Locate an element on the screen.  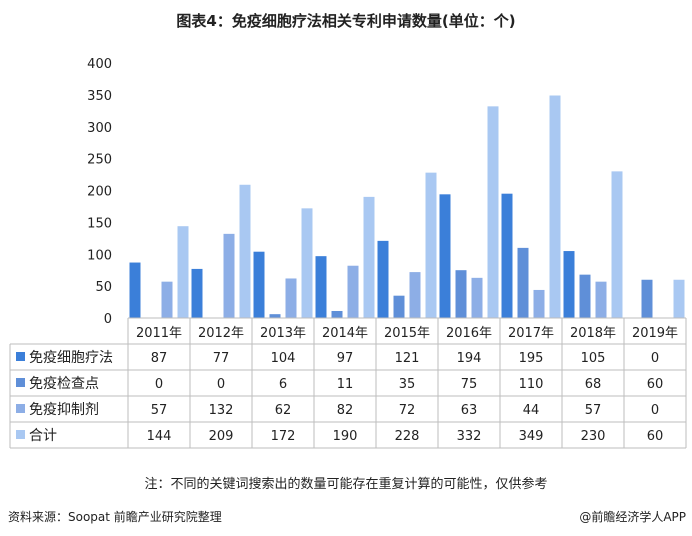
table-value: 11 is located at coordinates (345, 384).